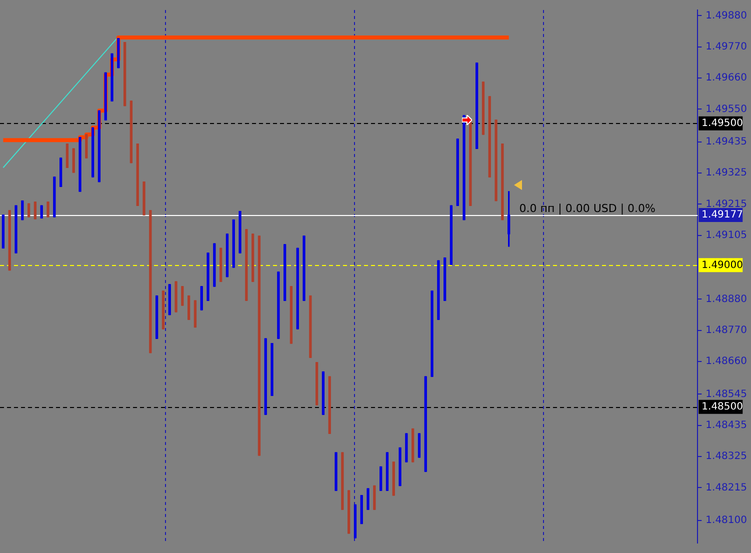 This screenshot has height=553, width=751. I want to click on y-tick-label: 1.49215, so click(727, 204).